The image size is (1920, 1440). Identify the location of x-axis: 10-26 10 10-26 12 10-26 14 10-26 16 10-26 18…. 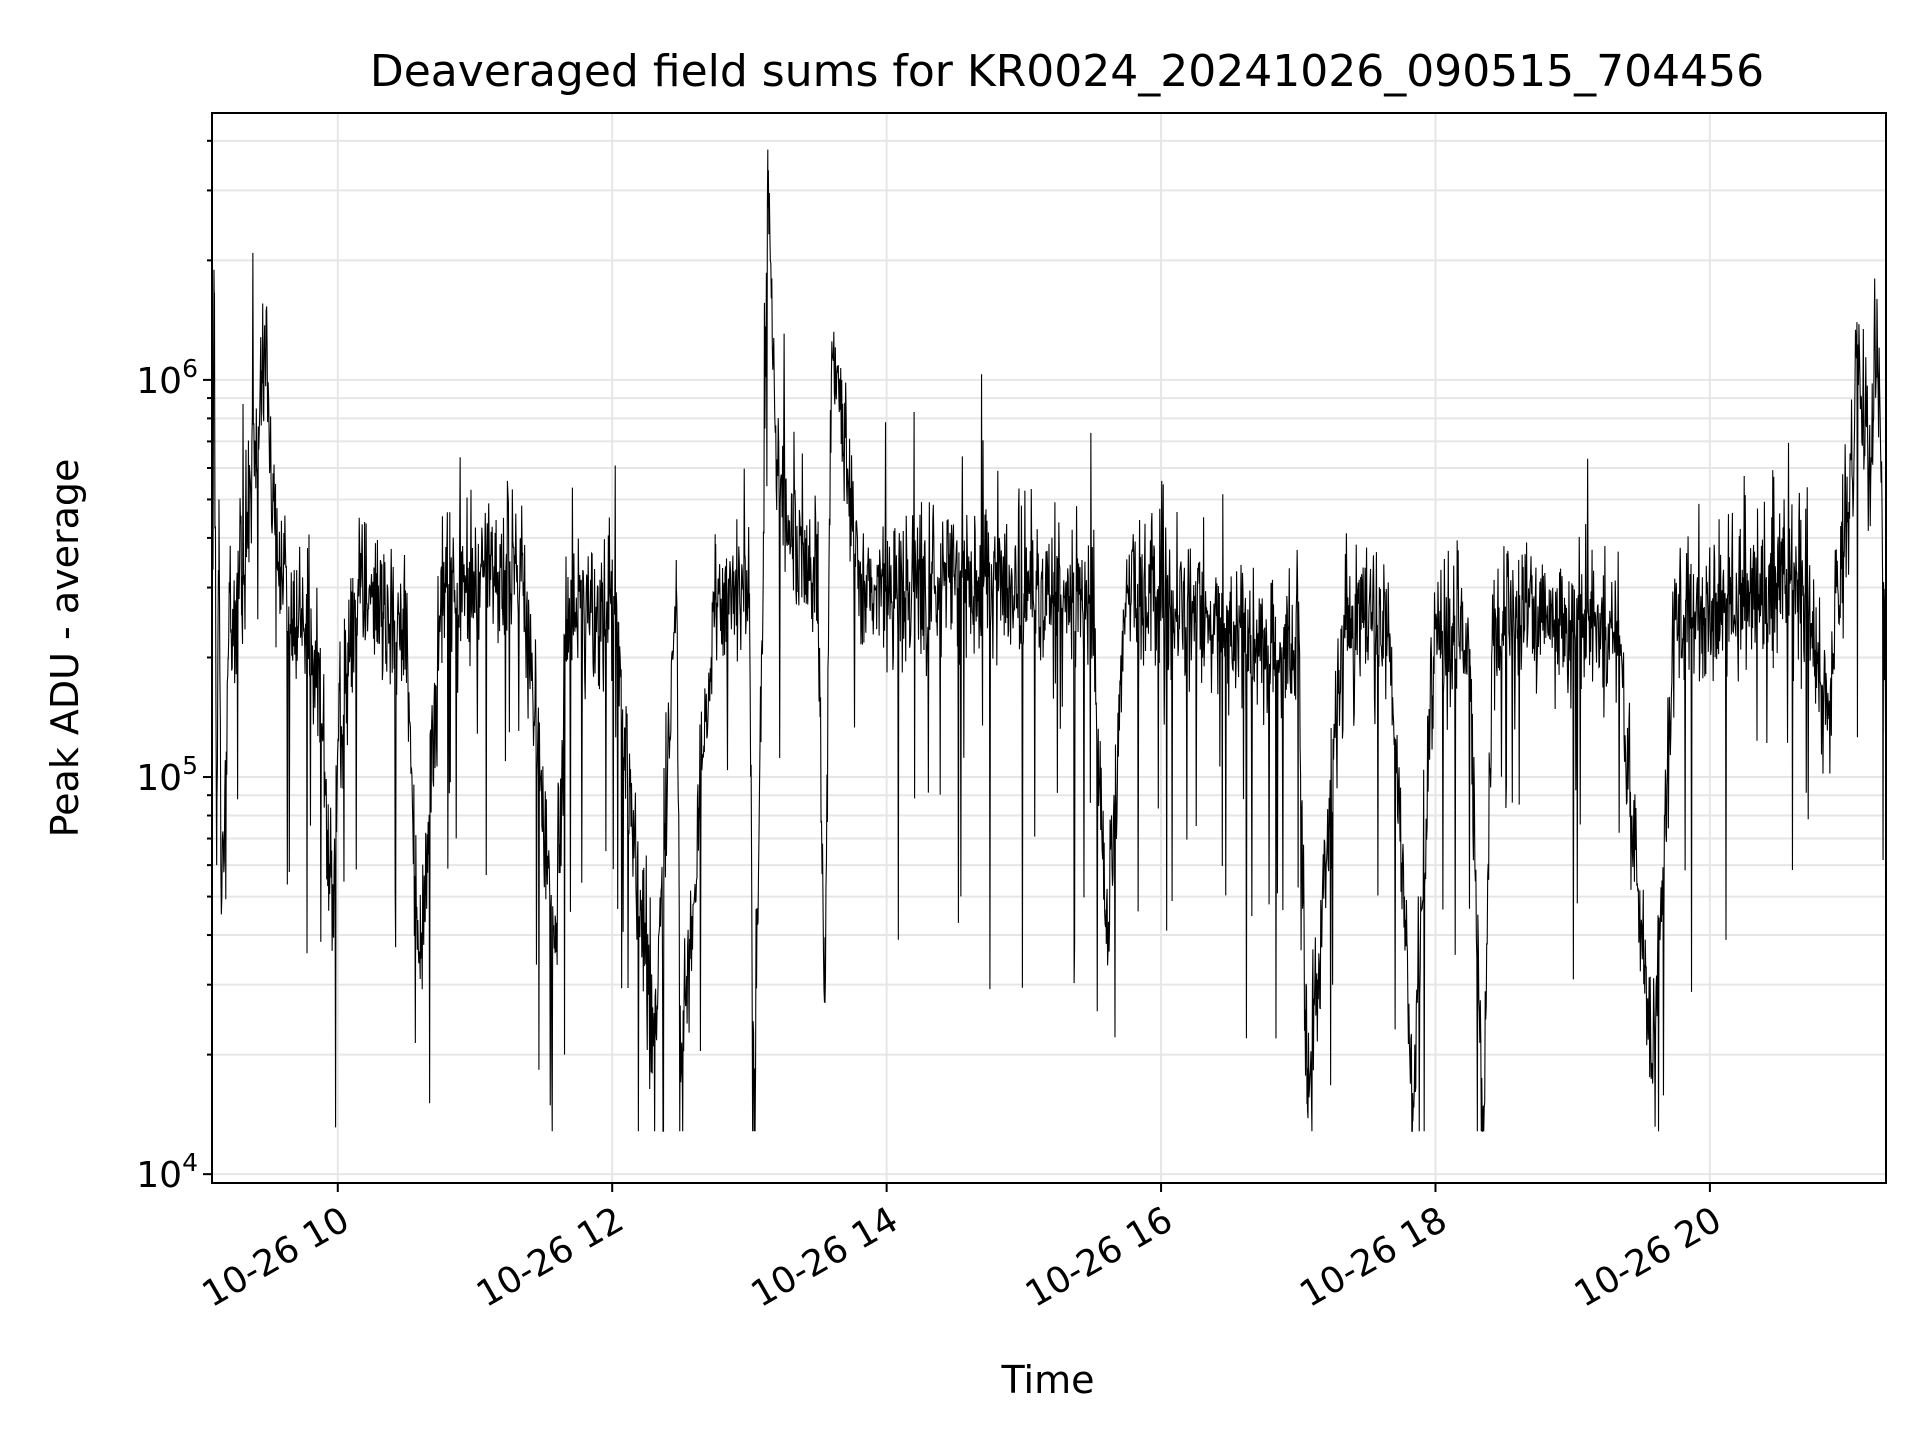
(962, 1249).